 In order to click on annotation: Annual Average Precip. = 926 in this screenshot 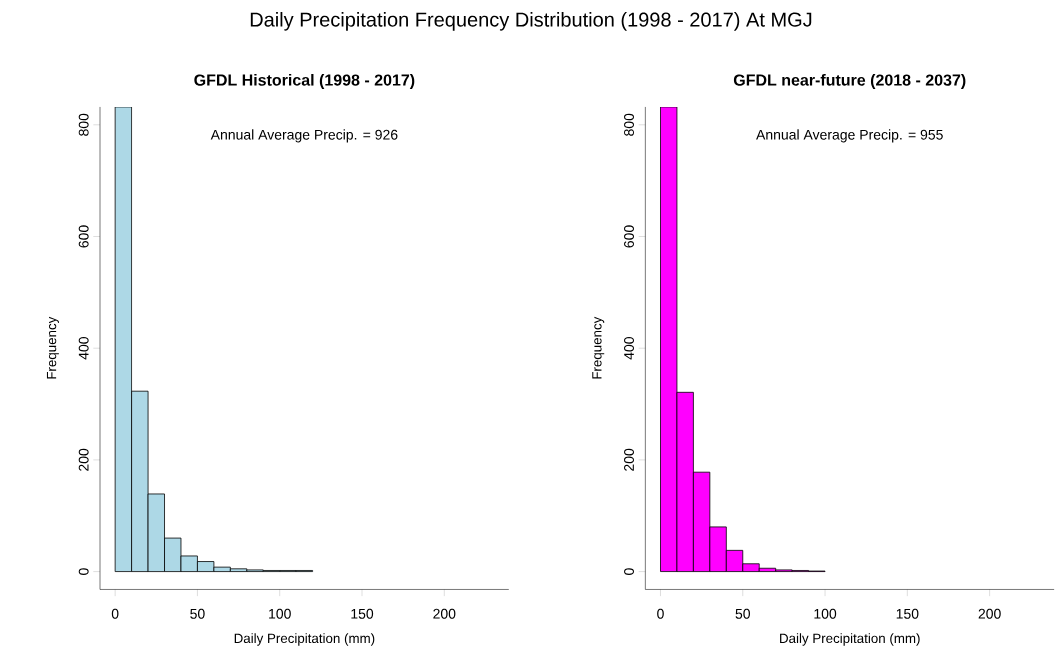, I will do `click(304, 136)`.